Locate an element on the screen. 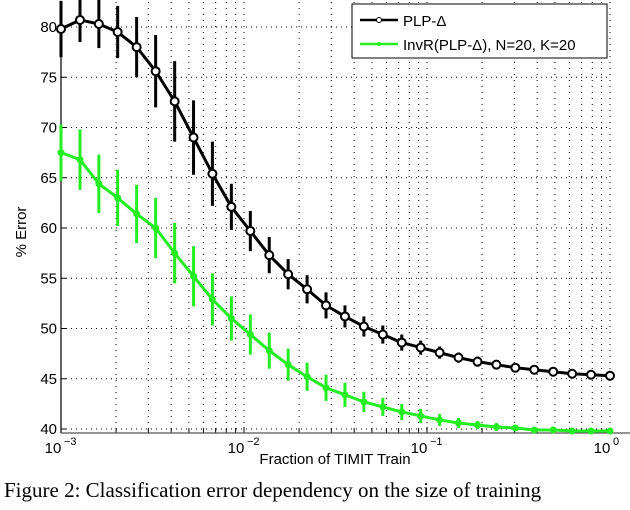 The image size is (630, 510). y-tick-label: 70 is located at coordinates (48, 128).